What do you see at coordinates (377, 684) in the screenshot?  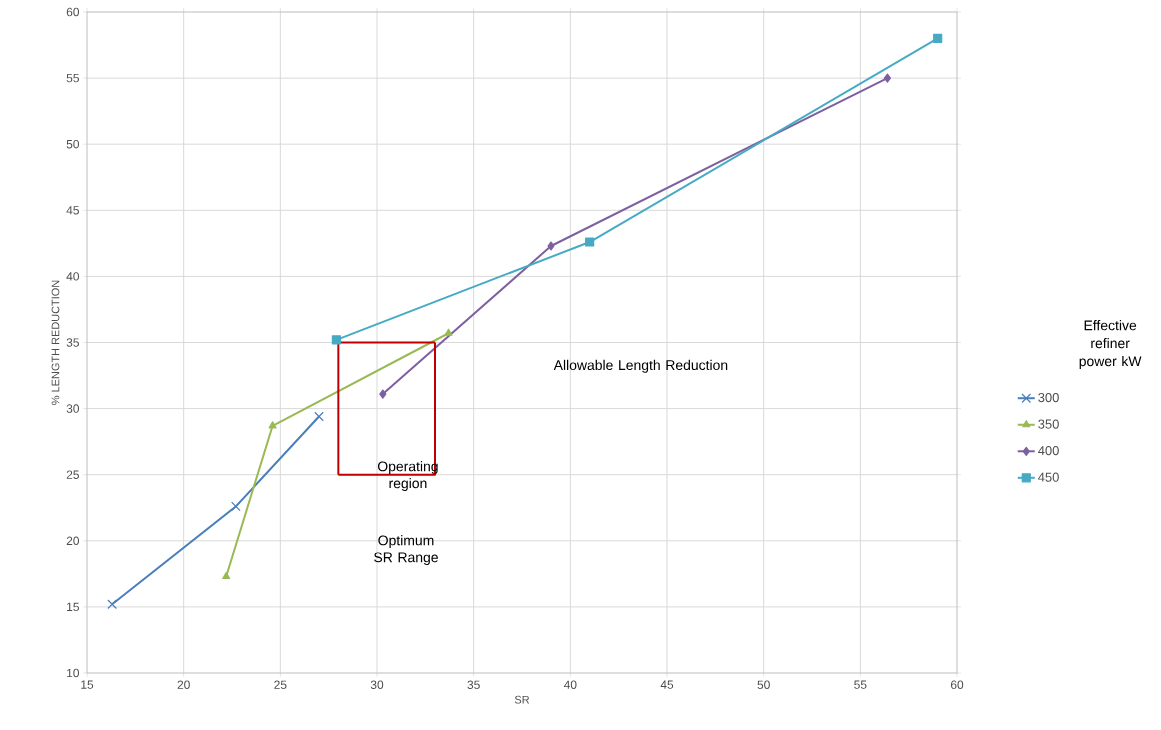 I see `x-tick-label: 30` at bounding box center [377, 684].